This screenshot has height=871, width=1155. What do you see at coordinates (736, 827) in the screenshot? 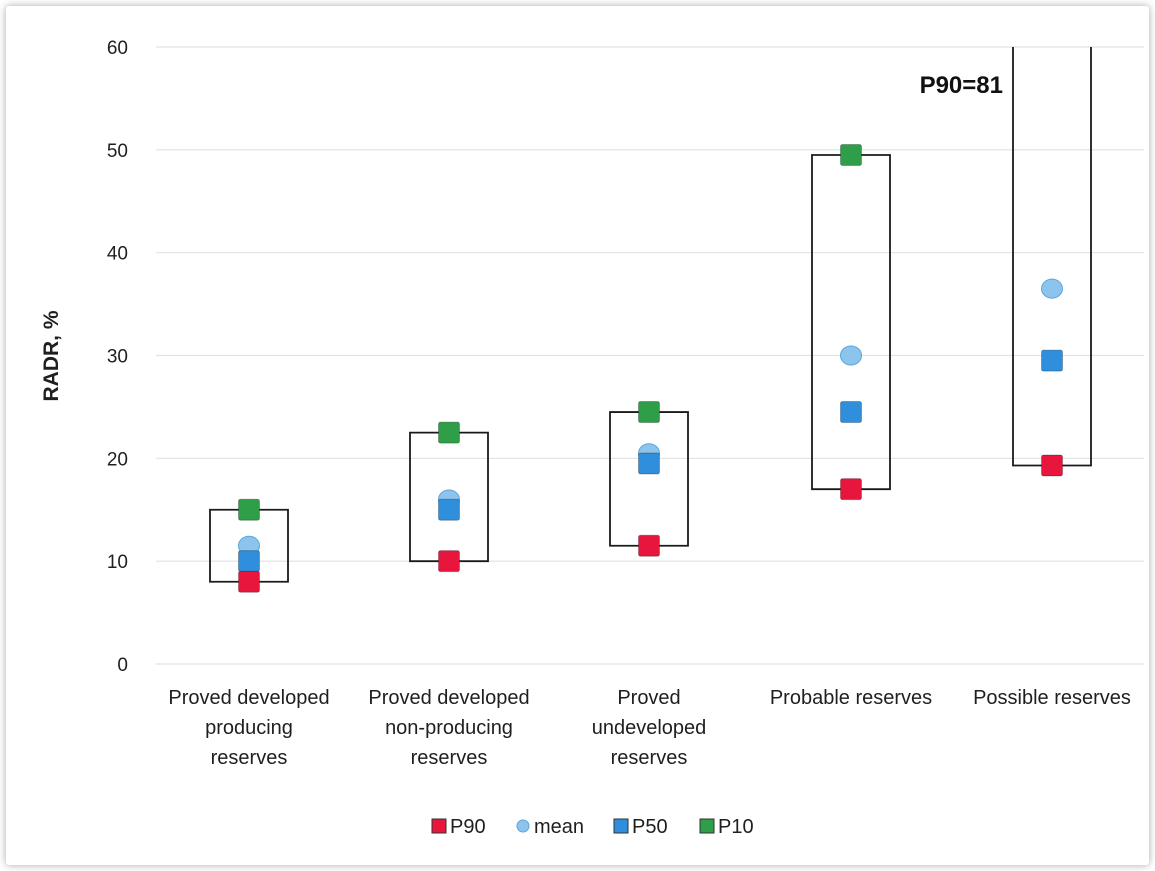
I see `legend-label-p10: P10` at bounding box center [736, 827].